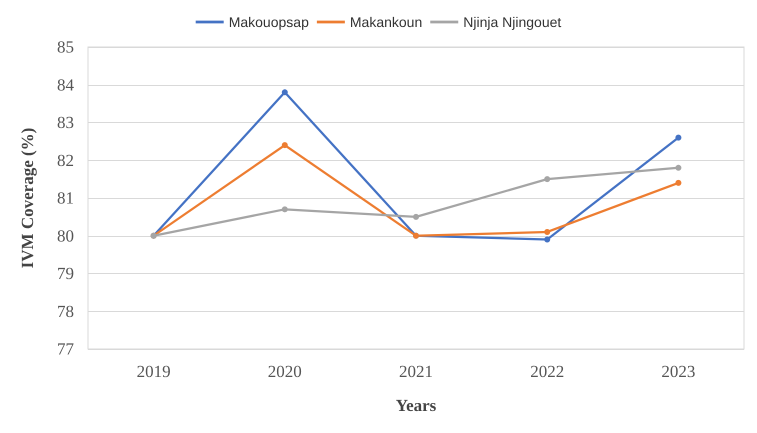 This screenshot has height=433, width=757. What do you see at coordinates (27, 198) in the screenshot?
I see `y-axis-title: IVM Coverage (%)` at bounding box center [27, 198].